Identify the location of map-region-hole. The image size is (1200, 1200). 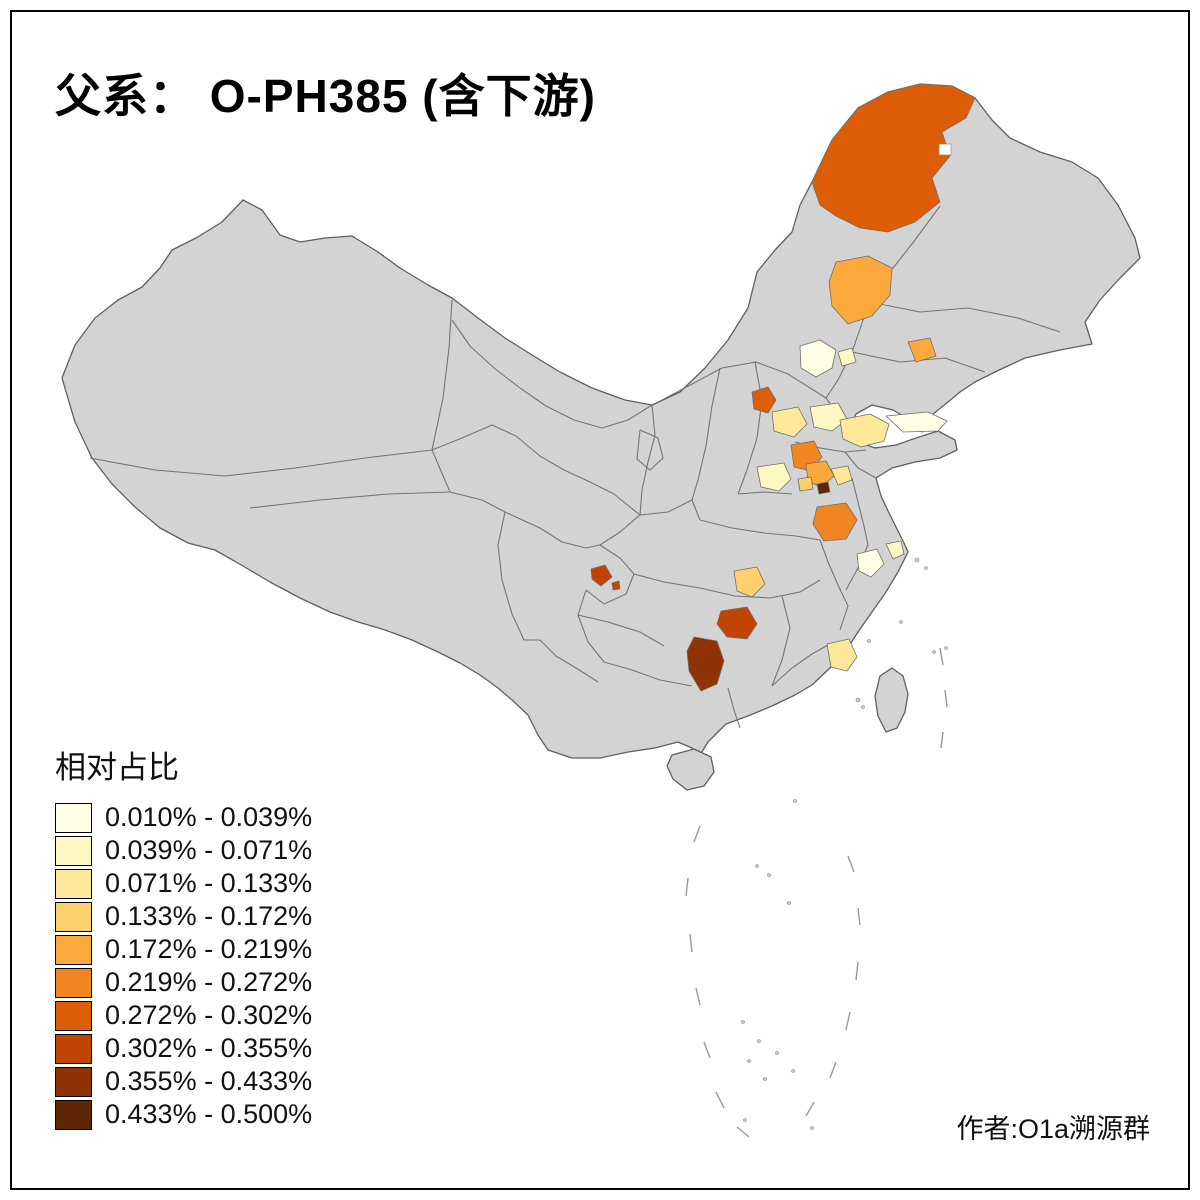
(945, 149).